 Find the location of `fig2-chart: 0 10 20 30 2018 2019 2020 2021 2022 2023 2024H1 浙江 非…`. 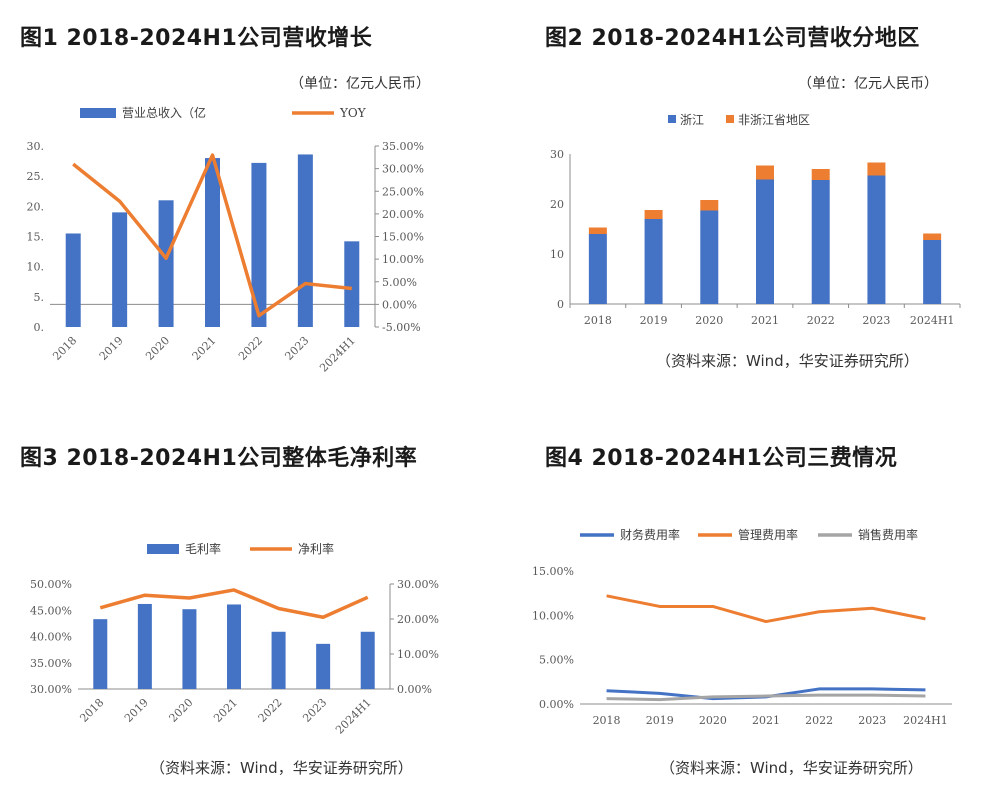

fig2-chart: 0 10 20 30 2018 2019 2020 2021 2022 2023 2024H1 浙江 非… is located at coordinates (755, 220).